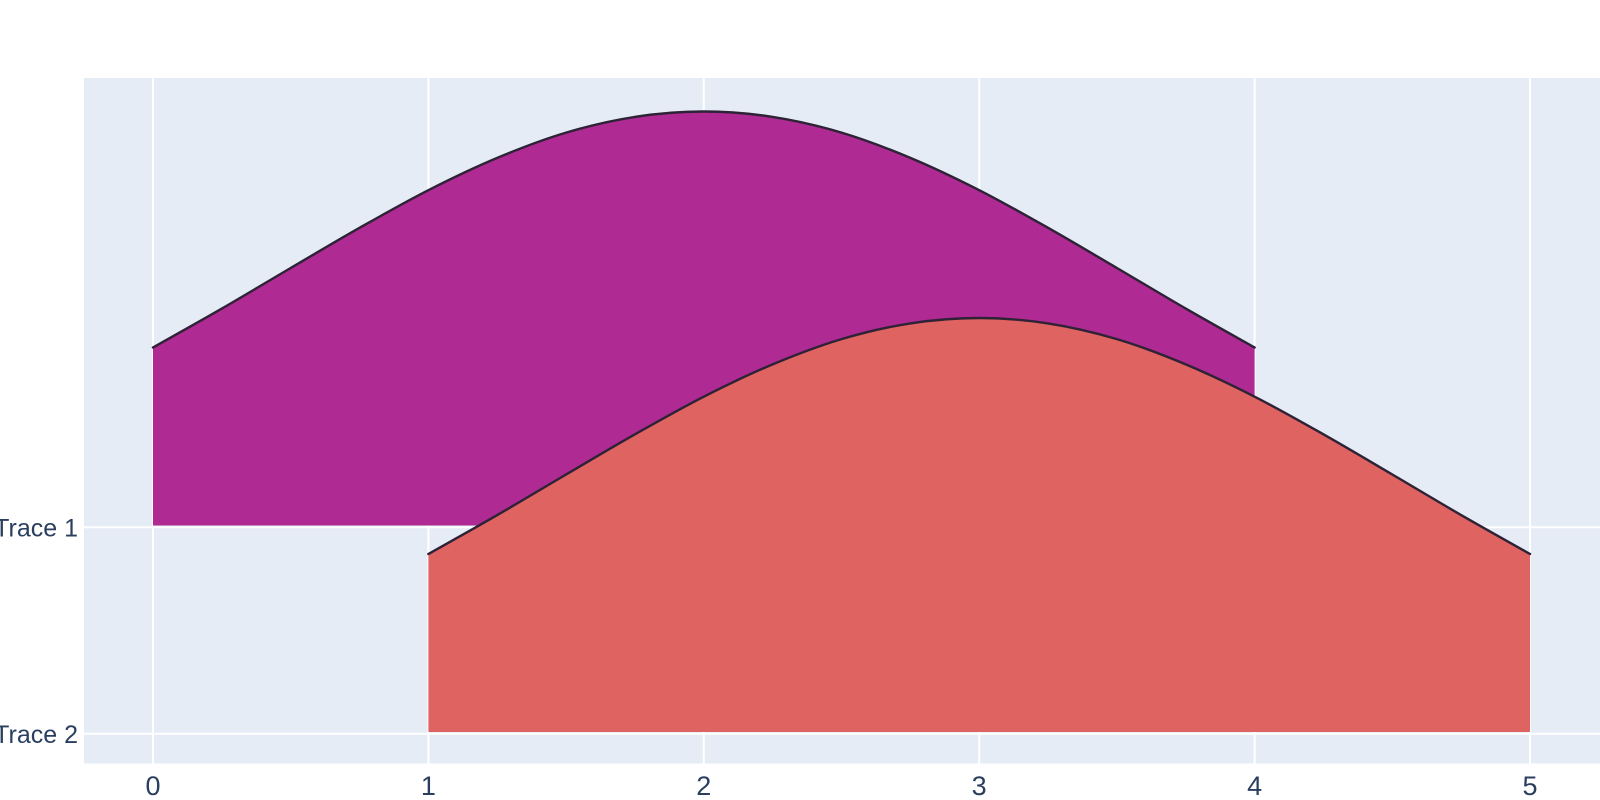 The height and width of the screenshot is (800, 1600). Describe the element at coordinates (39, 528) in the screenshot. I see `y-axis-label-trace-1: Trace 1` at that location.